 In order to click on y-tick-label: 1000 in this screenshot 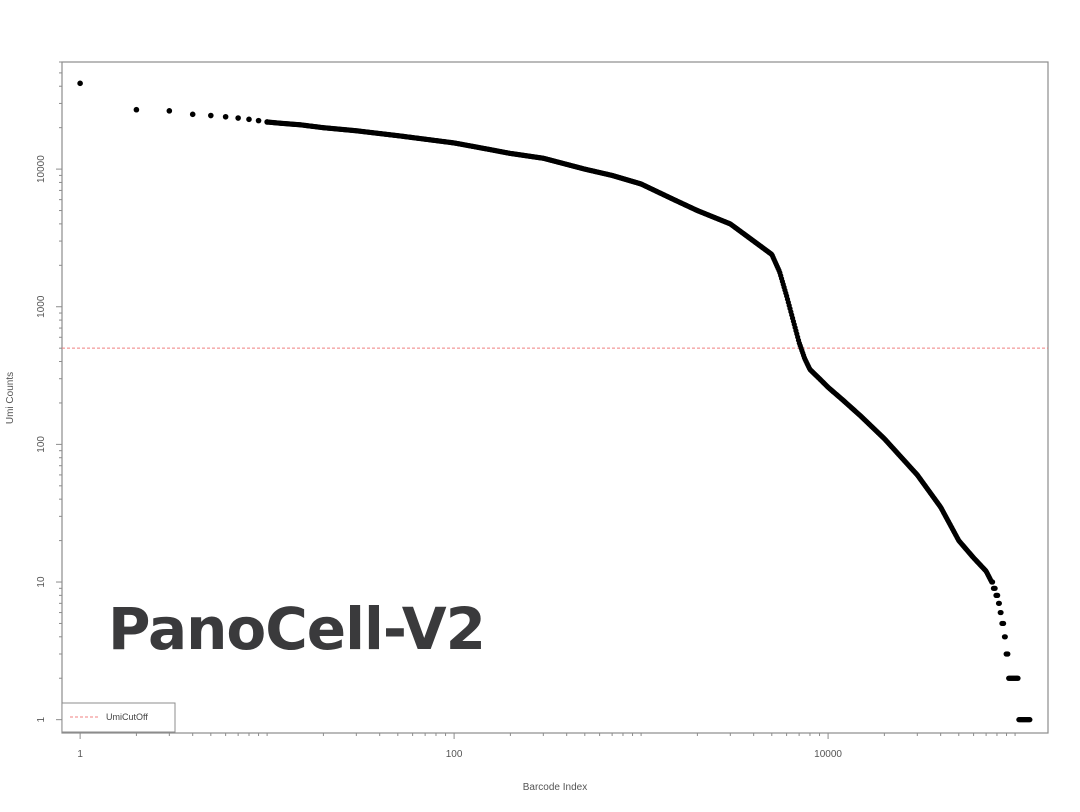, I will do `click(41, 306)`.